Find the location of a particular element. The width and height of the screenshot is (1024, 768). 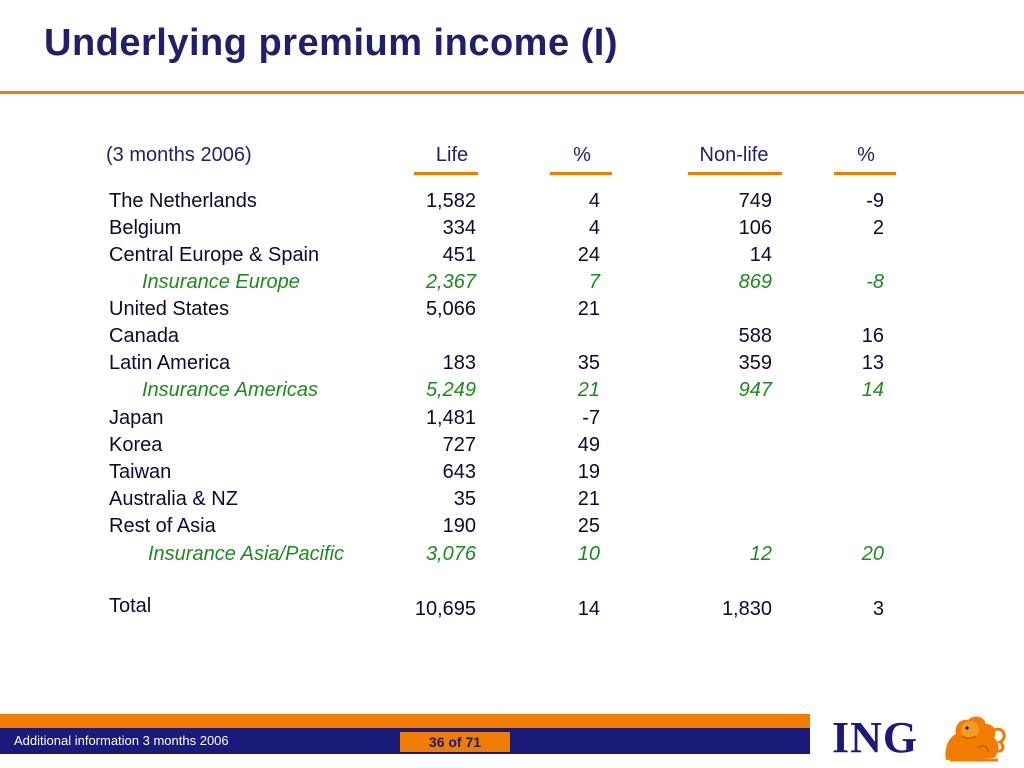

cell-life: 2,367 is located at coordinates (450, 282).